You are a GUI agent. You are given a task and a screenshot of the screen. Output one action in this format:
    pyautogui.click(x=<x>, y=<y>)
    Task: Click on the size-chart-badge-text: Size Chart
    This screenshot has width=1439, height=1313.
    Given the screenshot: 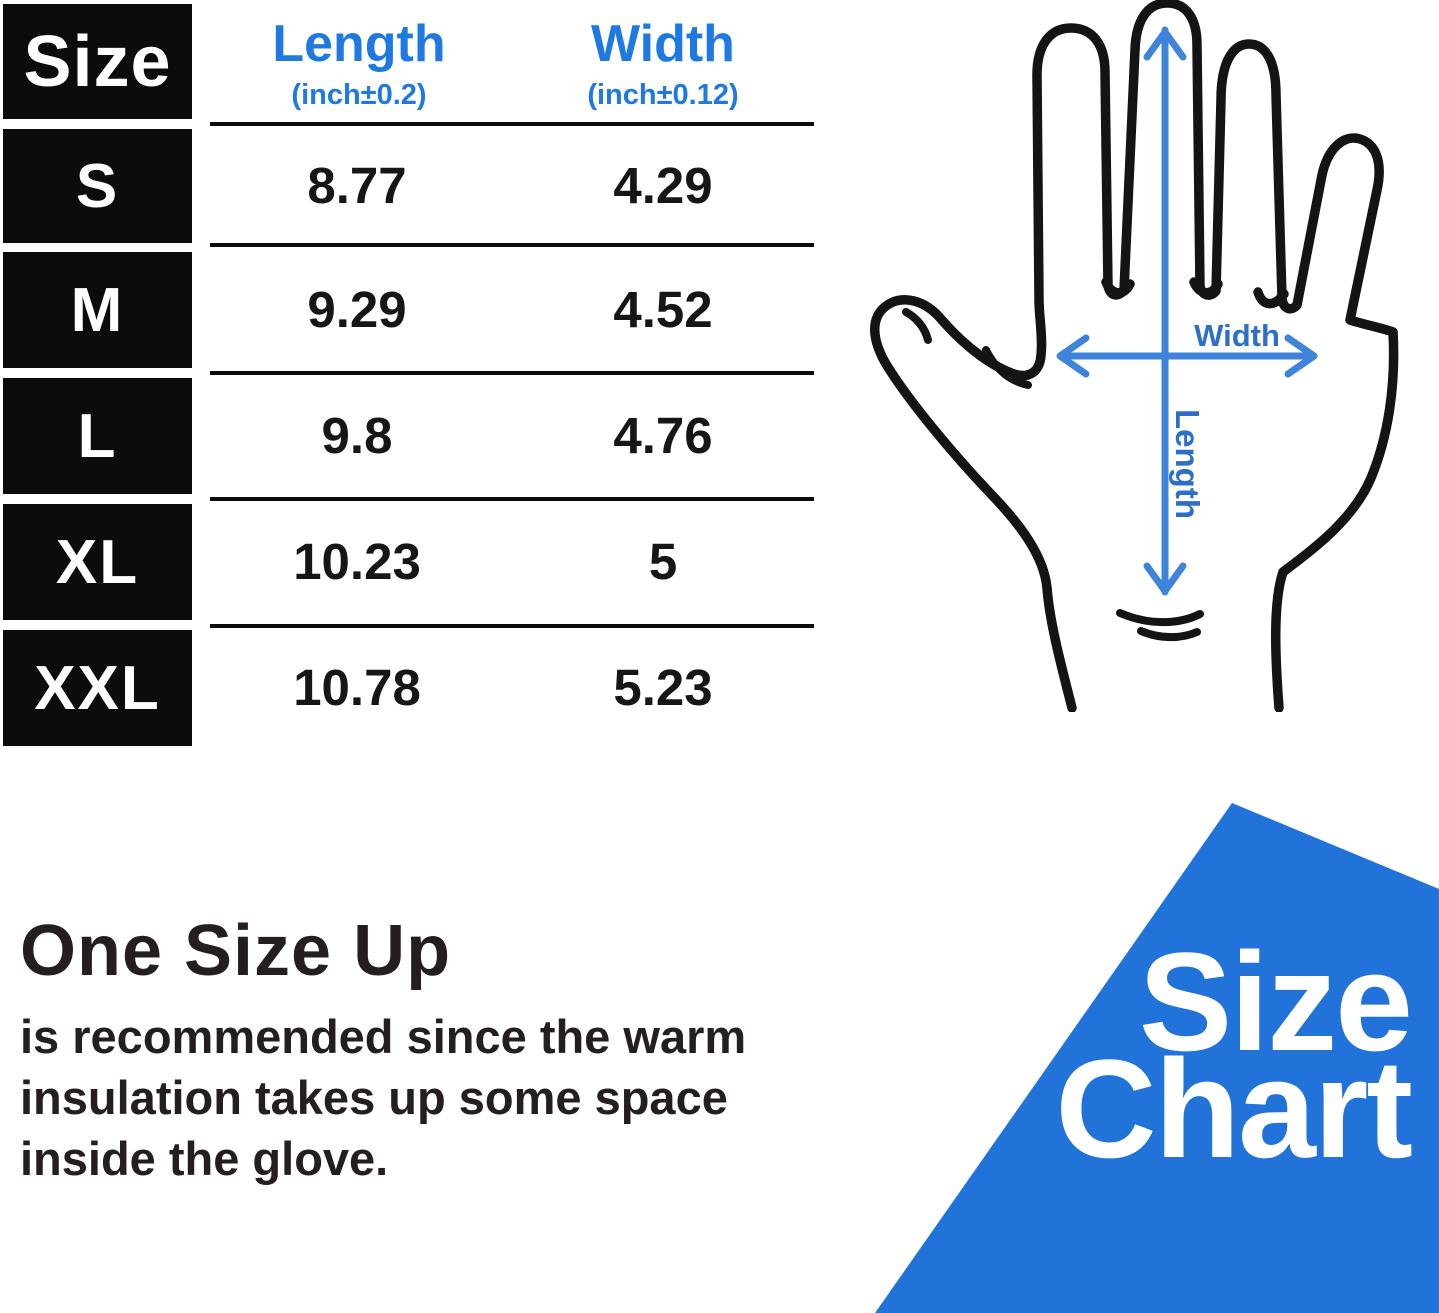 What is the action you would take?
    pyautogui.click(x=1234, y=1055)
    